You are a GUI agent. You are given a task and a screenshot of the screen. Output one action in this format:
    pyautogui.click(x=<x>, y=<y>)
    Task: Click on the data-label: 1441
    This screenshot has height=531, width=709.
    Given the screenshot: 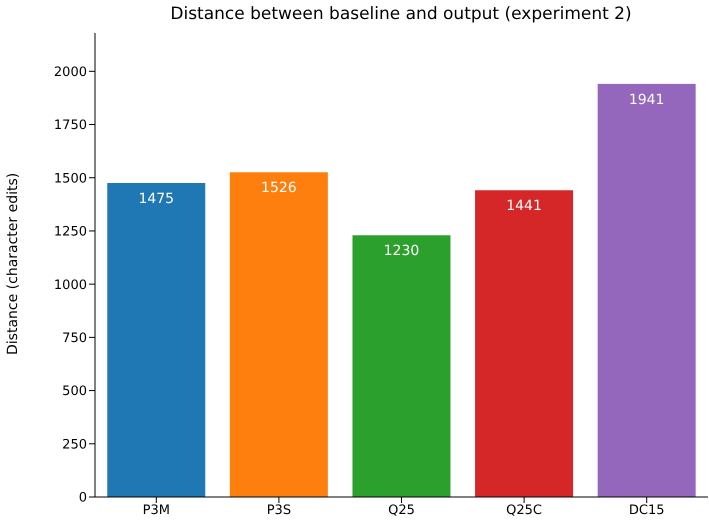 What is the action you would take?
    pyautogui.click(x=524, y=206)
    